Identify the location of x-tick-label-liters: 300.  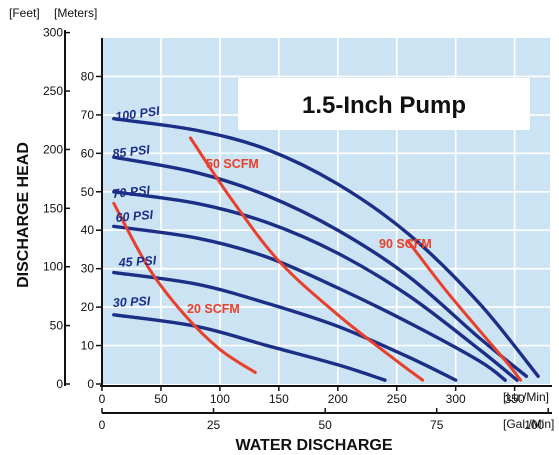
(456, 399).